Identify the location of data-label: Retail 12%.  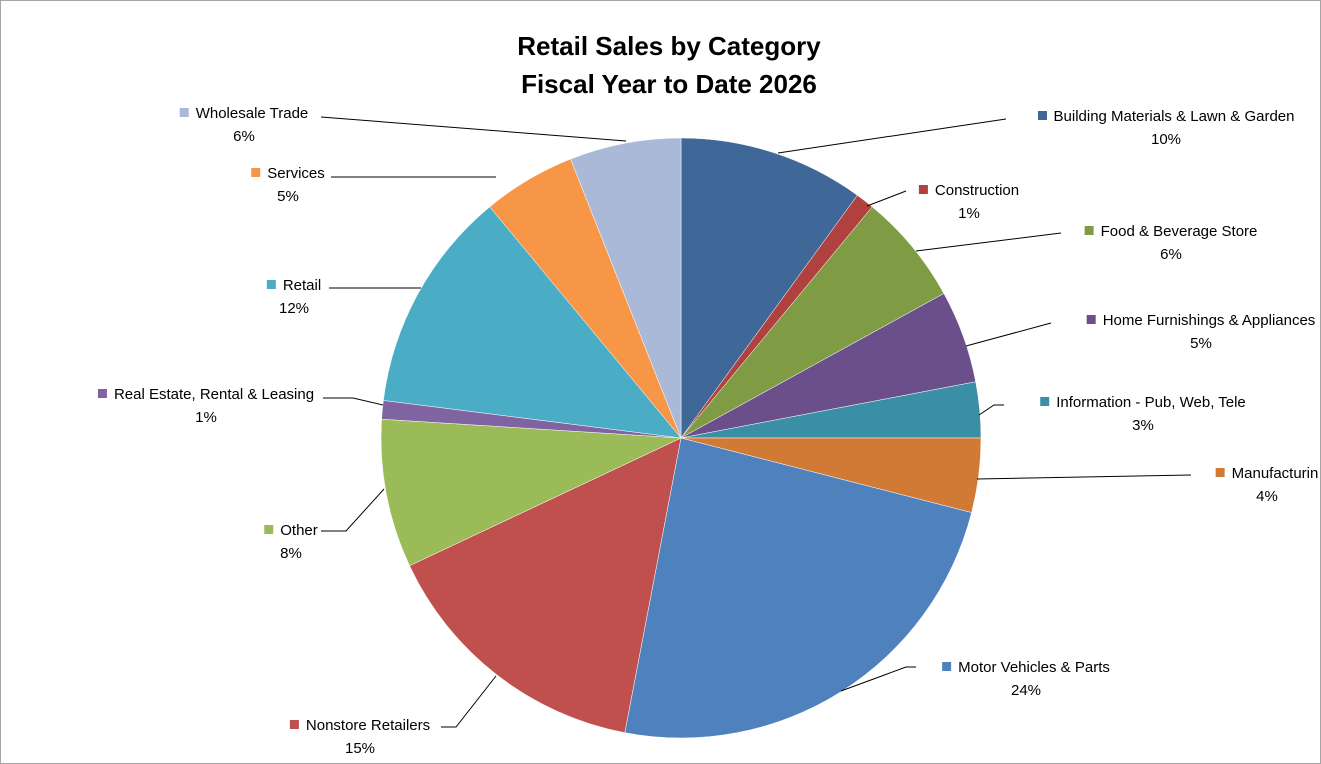
(294, 297).